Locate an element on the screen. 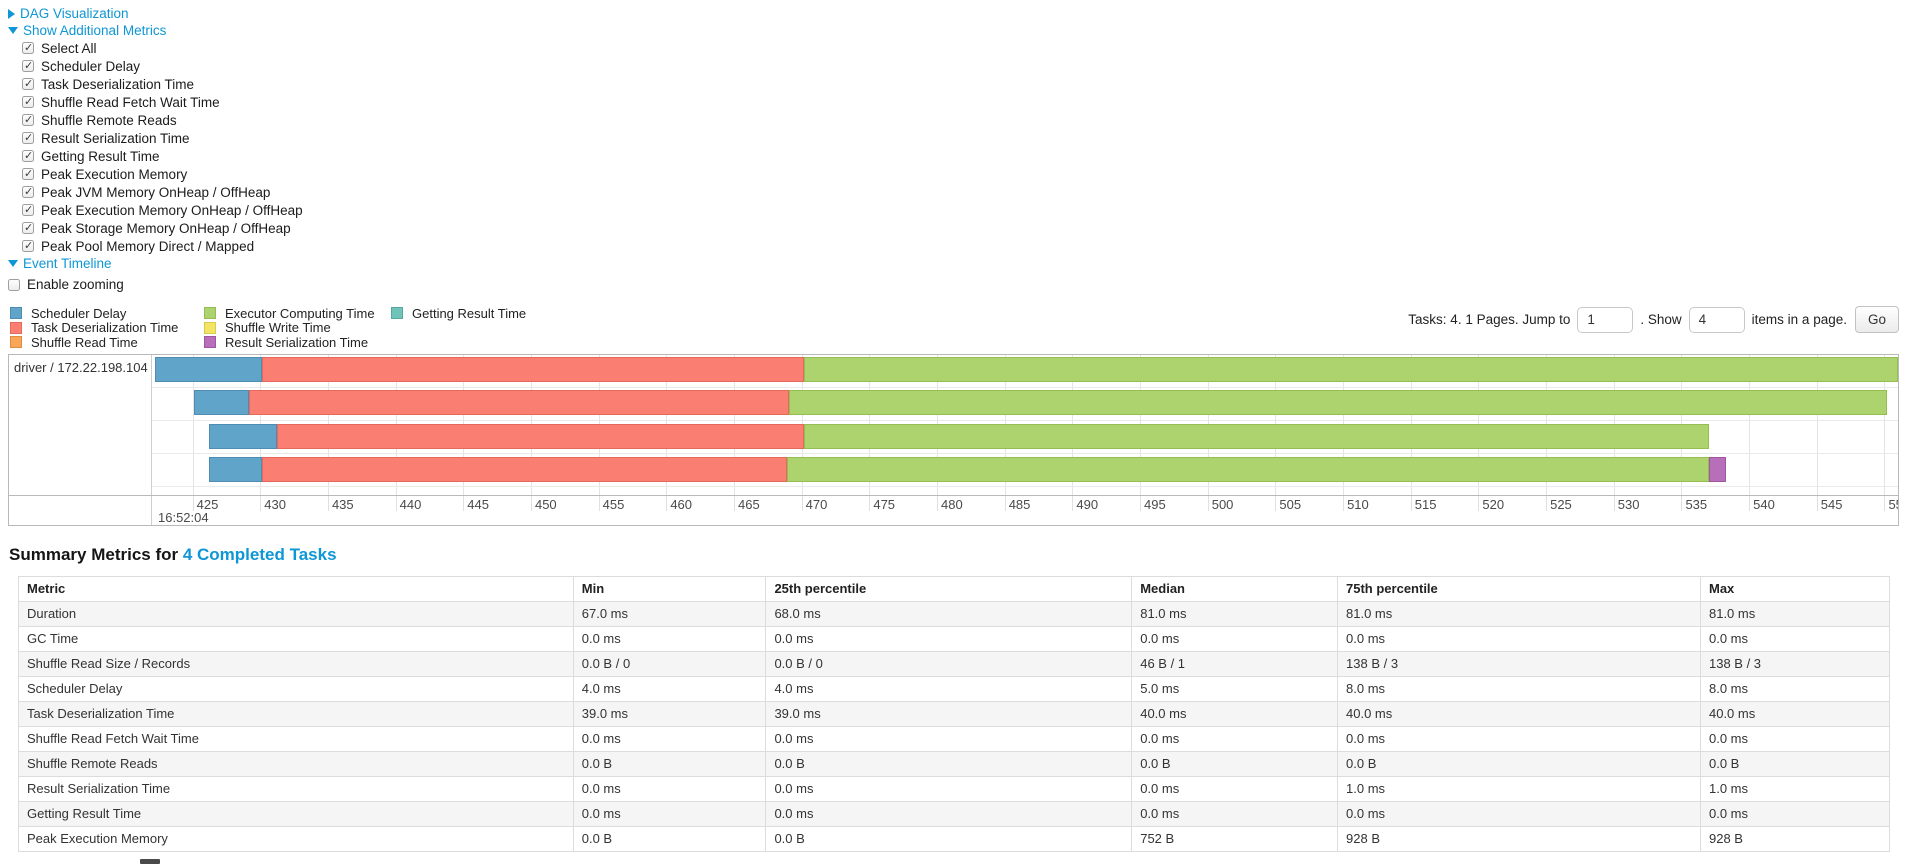  metric-checkbox-row: Peak Execution Memory is located at coordinates (960, 174).